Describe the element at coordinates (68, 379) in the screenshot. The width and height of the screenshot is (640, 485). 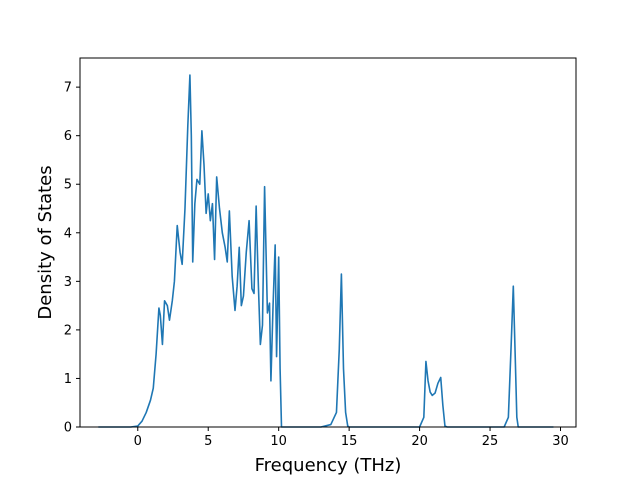
I see `y-tick-label: 1` at that location.